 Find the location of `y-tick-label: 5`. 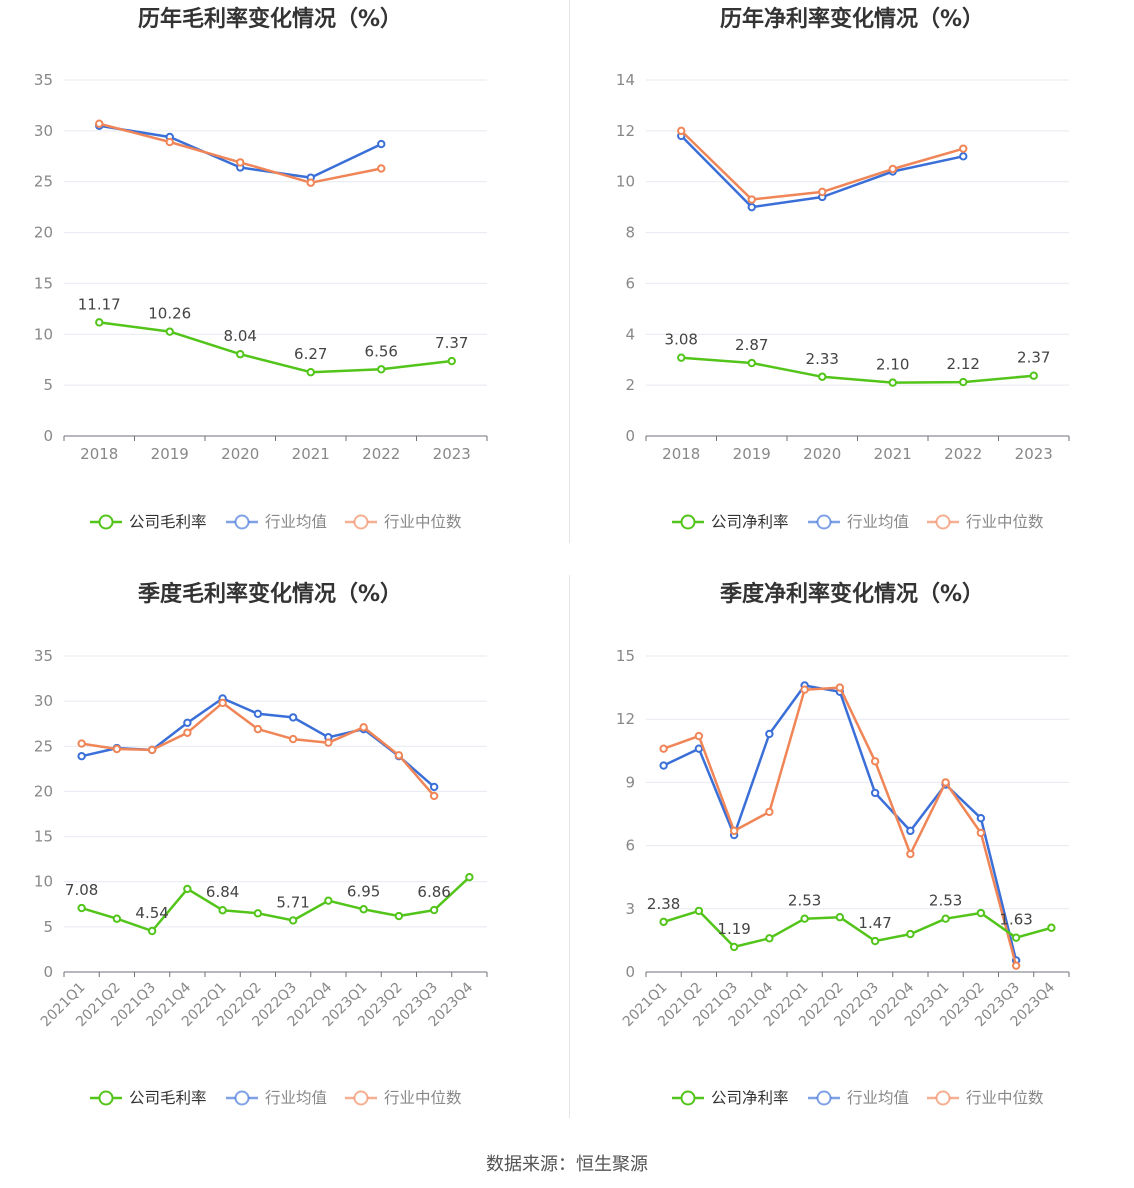

y-tick-label: 5 is located at coordinates (48, 385).